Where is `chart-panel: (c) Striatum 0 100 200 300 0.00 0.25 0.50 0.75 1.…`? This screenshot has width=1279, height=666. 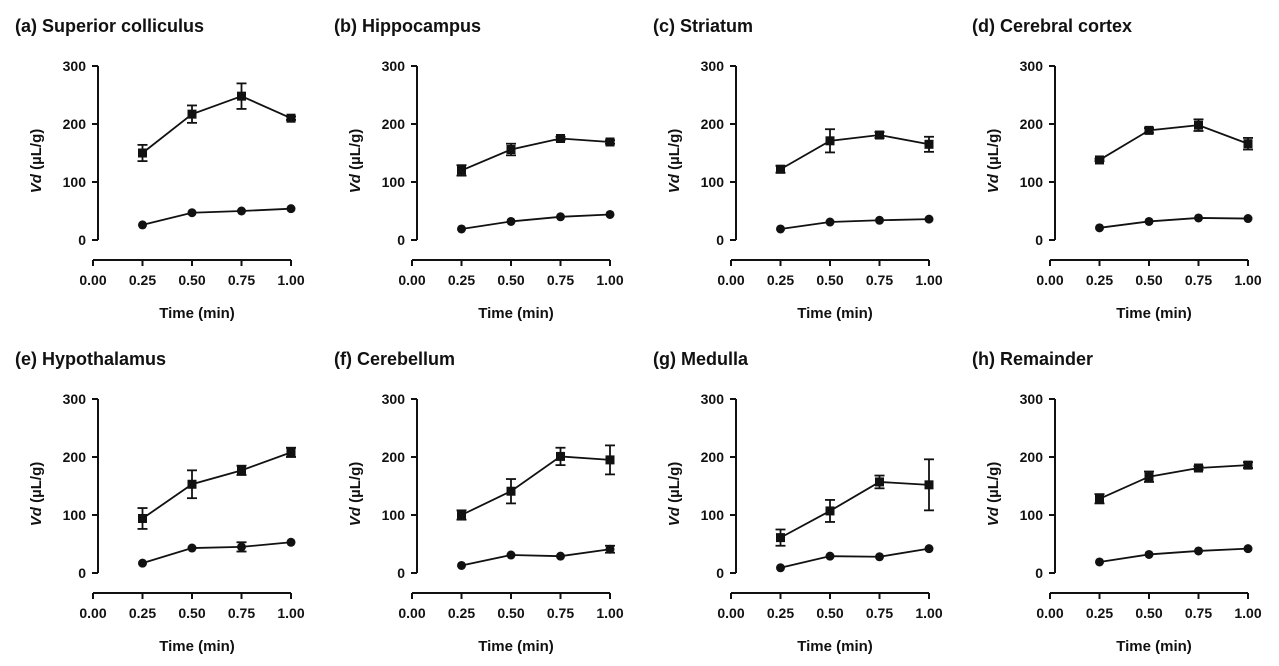
chart-panel: (c) Striatum 0 100 200 300 0.00 0.25 0.50 0.75 1.… is located at coordinates (800, 166).